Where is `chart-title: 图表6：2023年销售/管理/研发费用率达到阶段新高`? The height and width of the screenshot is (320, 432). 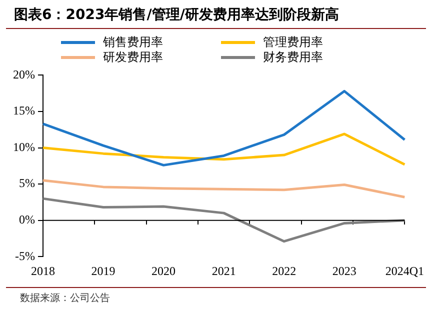
chart-title: 图表6：2023年销售/管理/研发费用率达到阶段新高 is located at coordinates (216, 14).